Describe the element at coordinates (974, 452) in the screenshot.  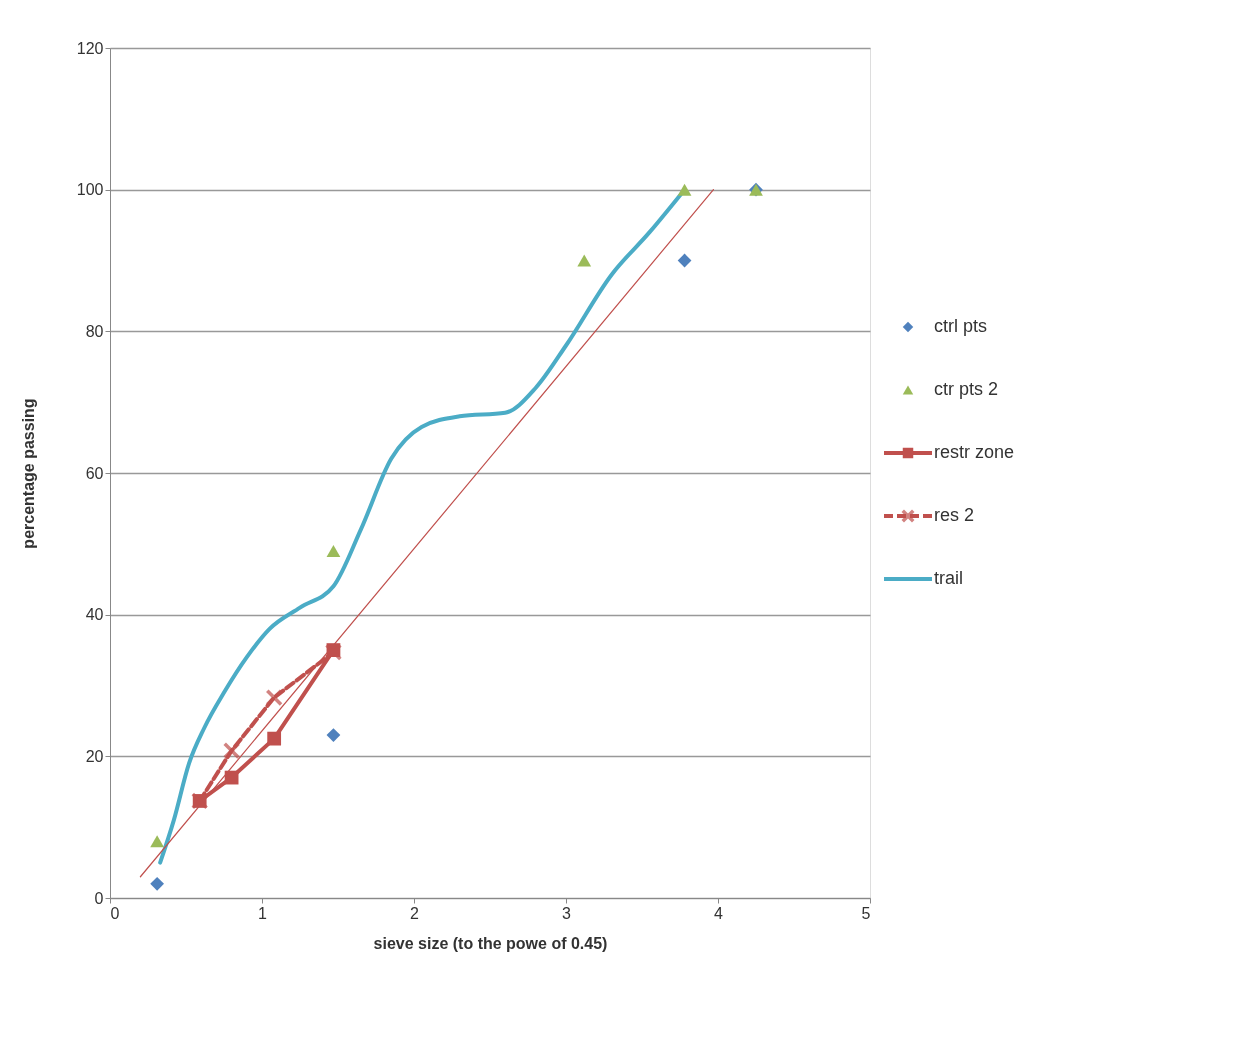
I see `legend-label: restr zone` at that location.